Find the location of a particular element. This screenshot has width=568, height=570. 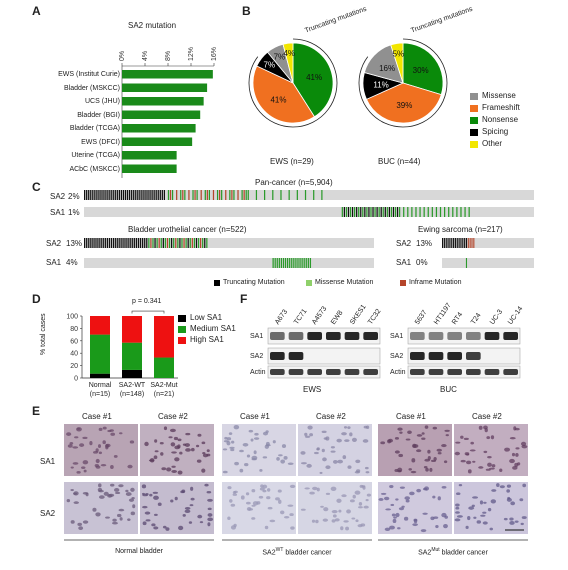

buc-row-label: SA1 is located at coordinates (397, 336).